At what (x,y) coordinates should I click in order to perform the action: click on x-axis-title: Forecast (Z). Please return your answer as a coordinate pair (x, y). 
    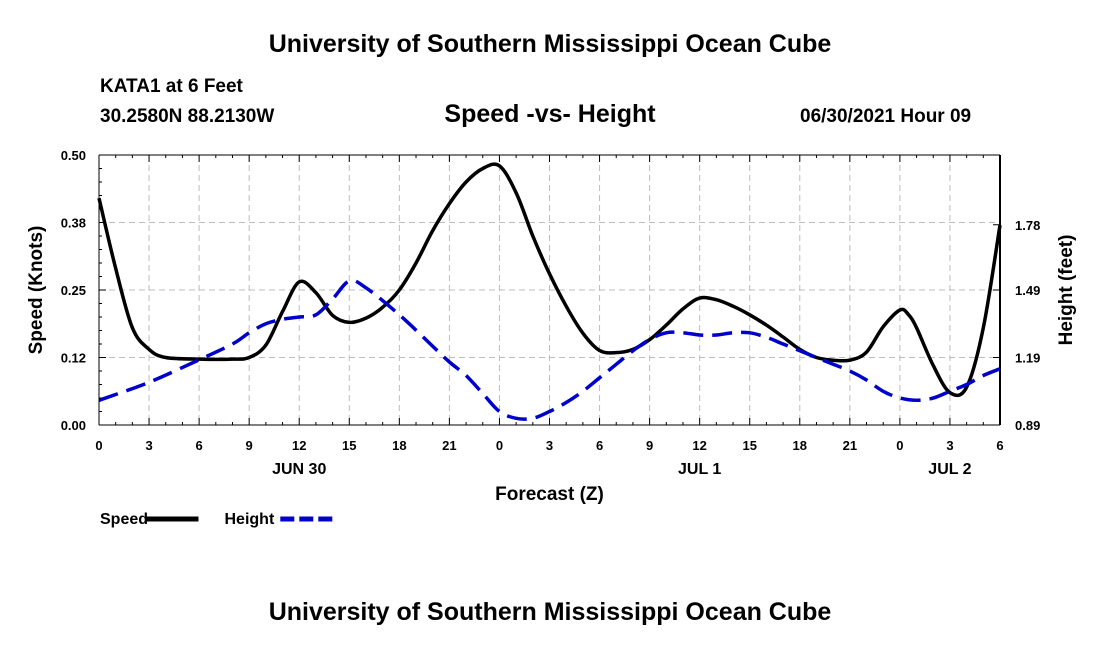
    Looking at the image, I should click on (549, 494).